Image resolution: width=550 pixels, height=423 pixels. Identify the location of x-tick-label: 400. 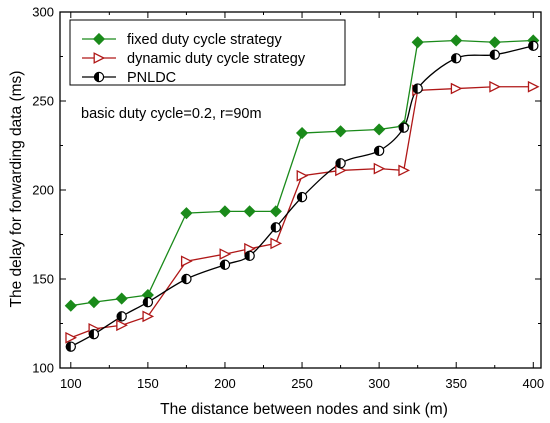
(533, 383).